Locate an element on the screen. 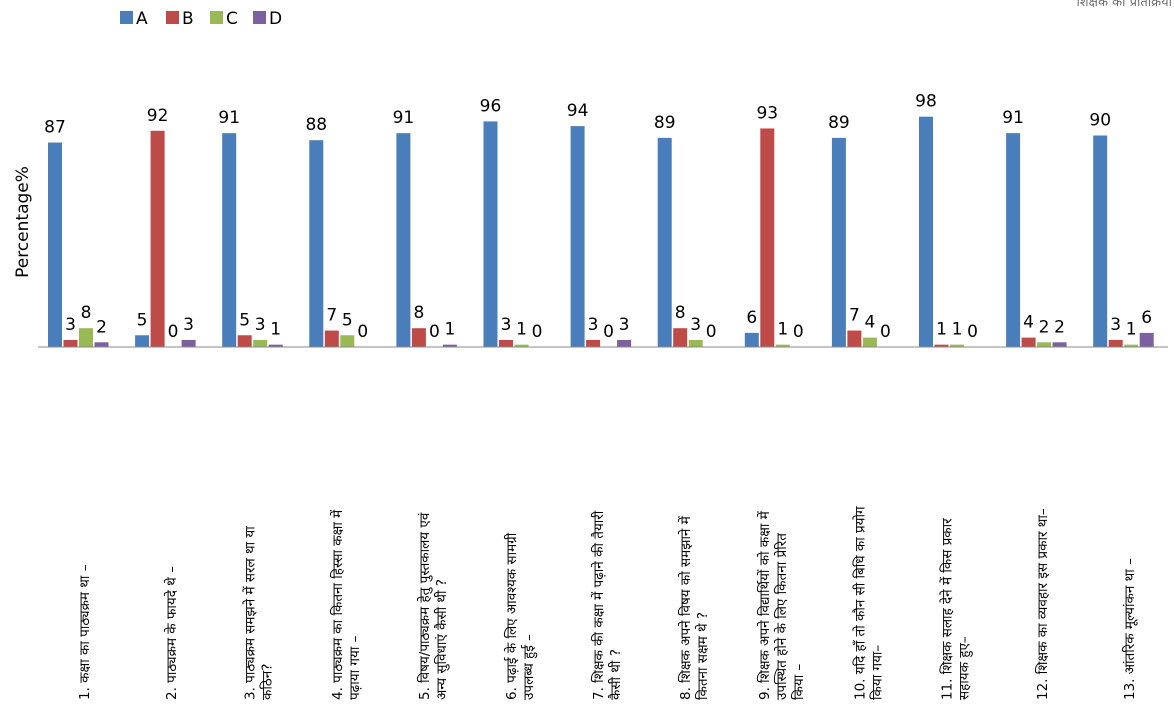  category-label-line: किया – is located at coordinates (798, 682).